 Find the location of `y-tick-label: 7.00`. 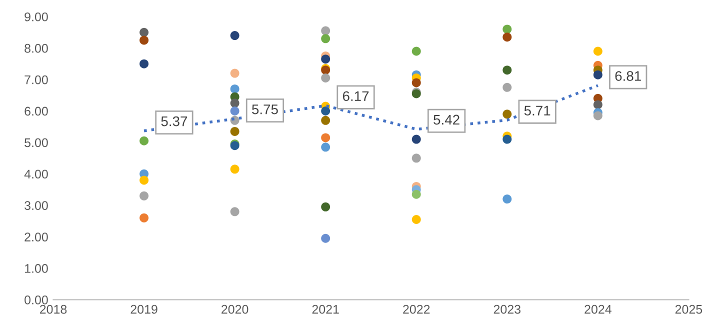

y-tick-label: 7.00 is located at coordinates (36, 79).